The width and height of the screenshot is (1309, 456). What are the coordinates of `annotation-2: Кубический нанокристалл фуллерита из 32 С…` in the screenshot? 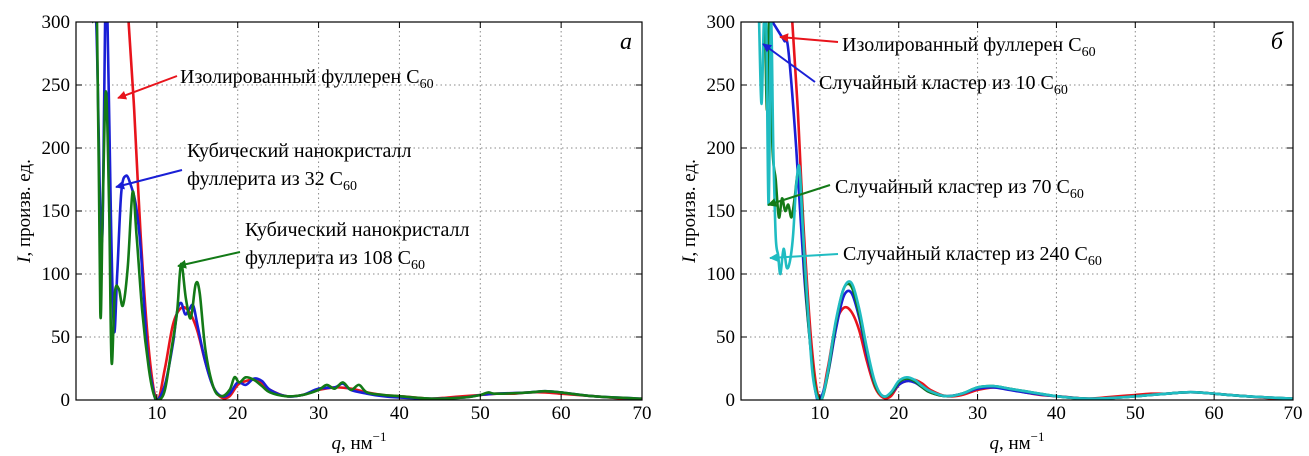 It's located at (263, 167).